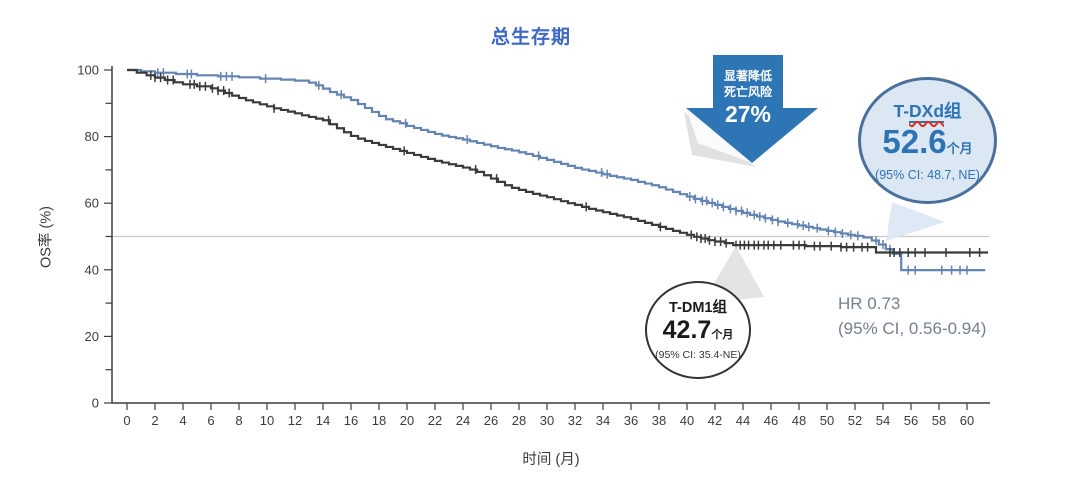 This screenshot has height=496, width=1080. What do you see at coordinates (771, 420) in the screenshot?
I see `svg-text: 46` at bounding box center [771, 420].